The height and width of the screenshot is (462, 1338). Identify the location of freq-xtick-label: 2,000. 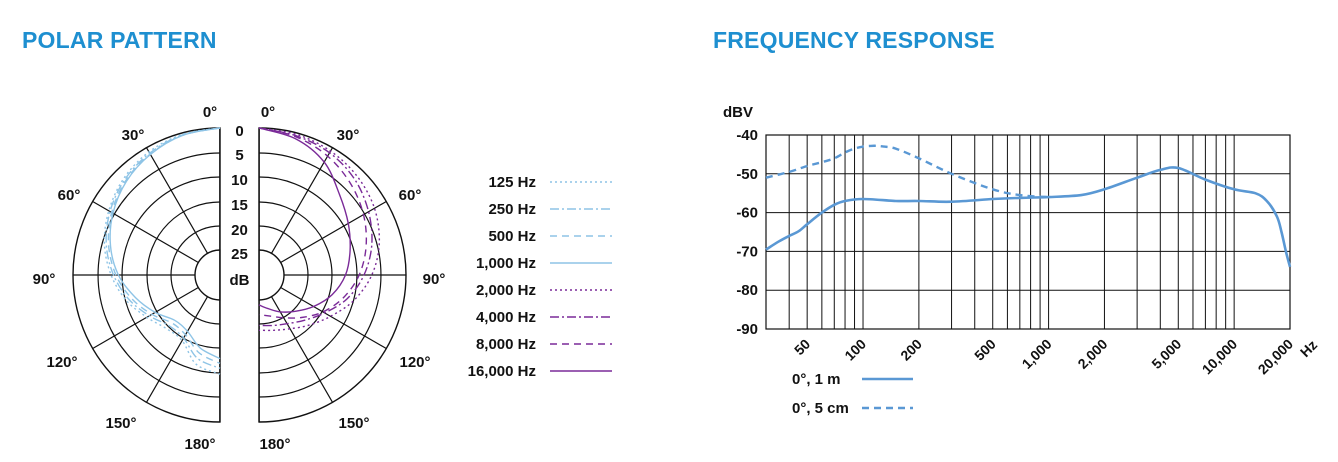
(1092, 354).